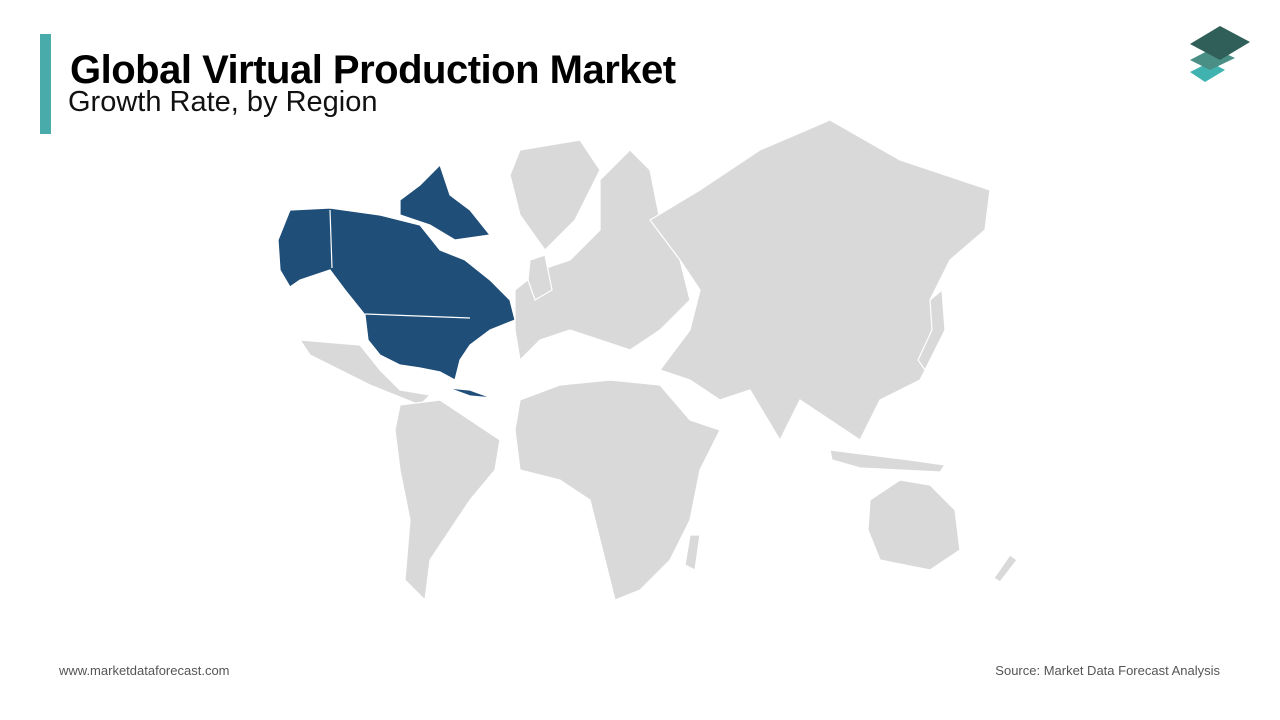 The height and width of the screenshot is (720, 1280). I want to click on region-indonesia, so click(888, 461).